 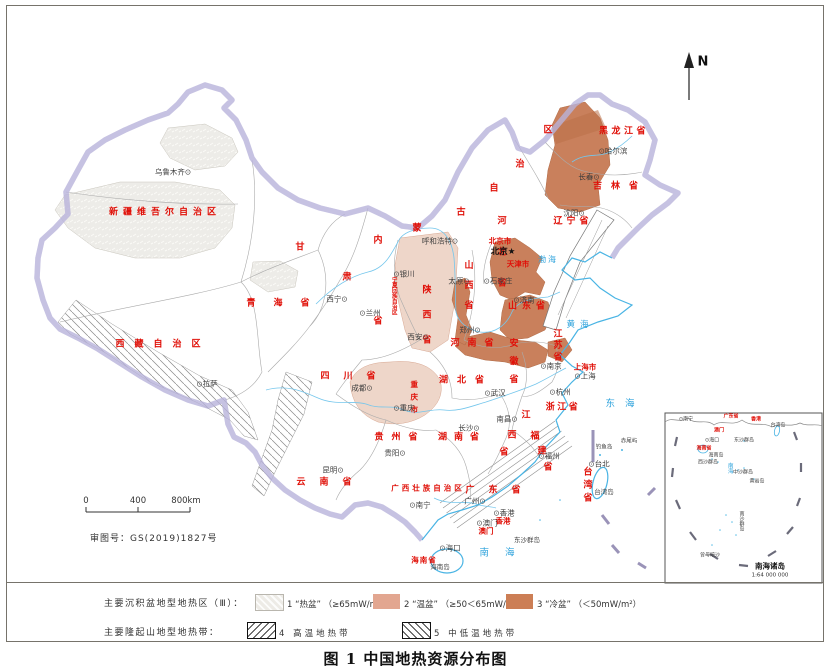 What do you see at coordinates (741, 521) in the screenshot?
I see `map-label-南沙群岛: 南沙群岛` at bounding box center [741, 521].